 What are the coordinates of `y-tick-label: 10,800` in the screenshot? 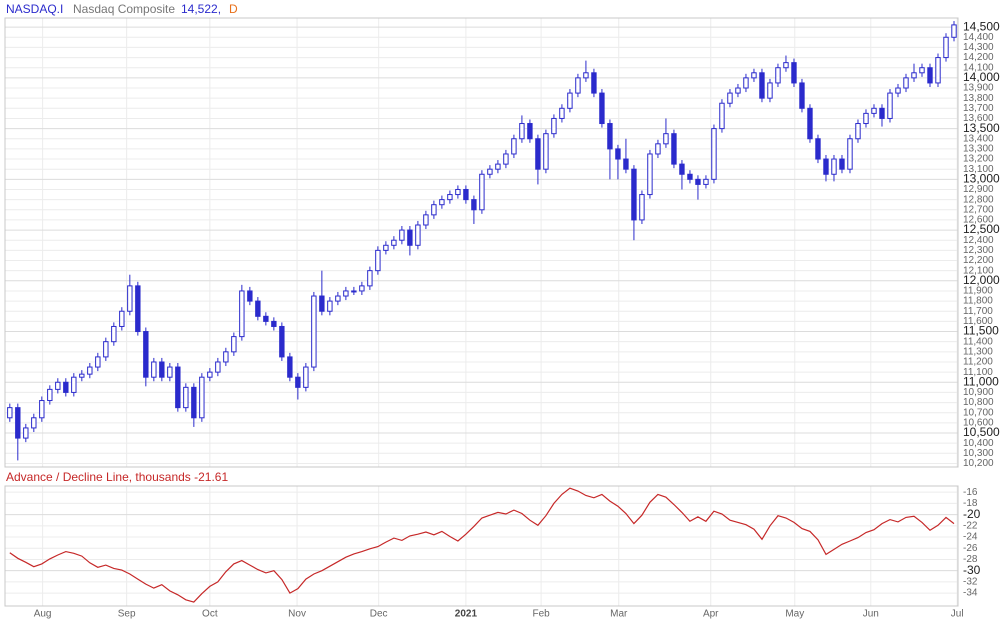 It's located at (978, 402).